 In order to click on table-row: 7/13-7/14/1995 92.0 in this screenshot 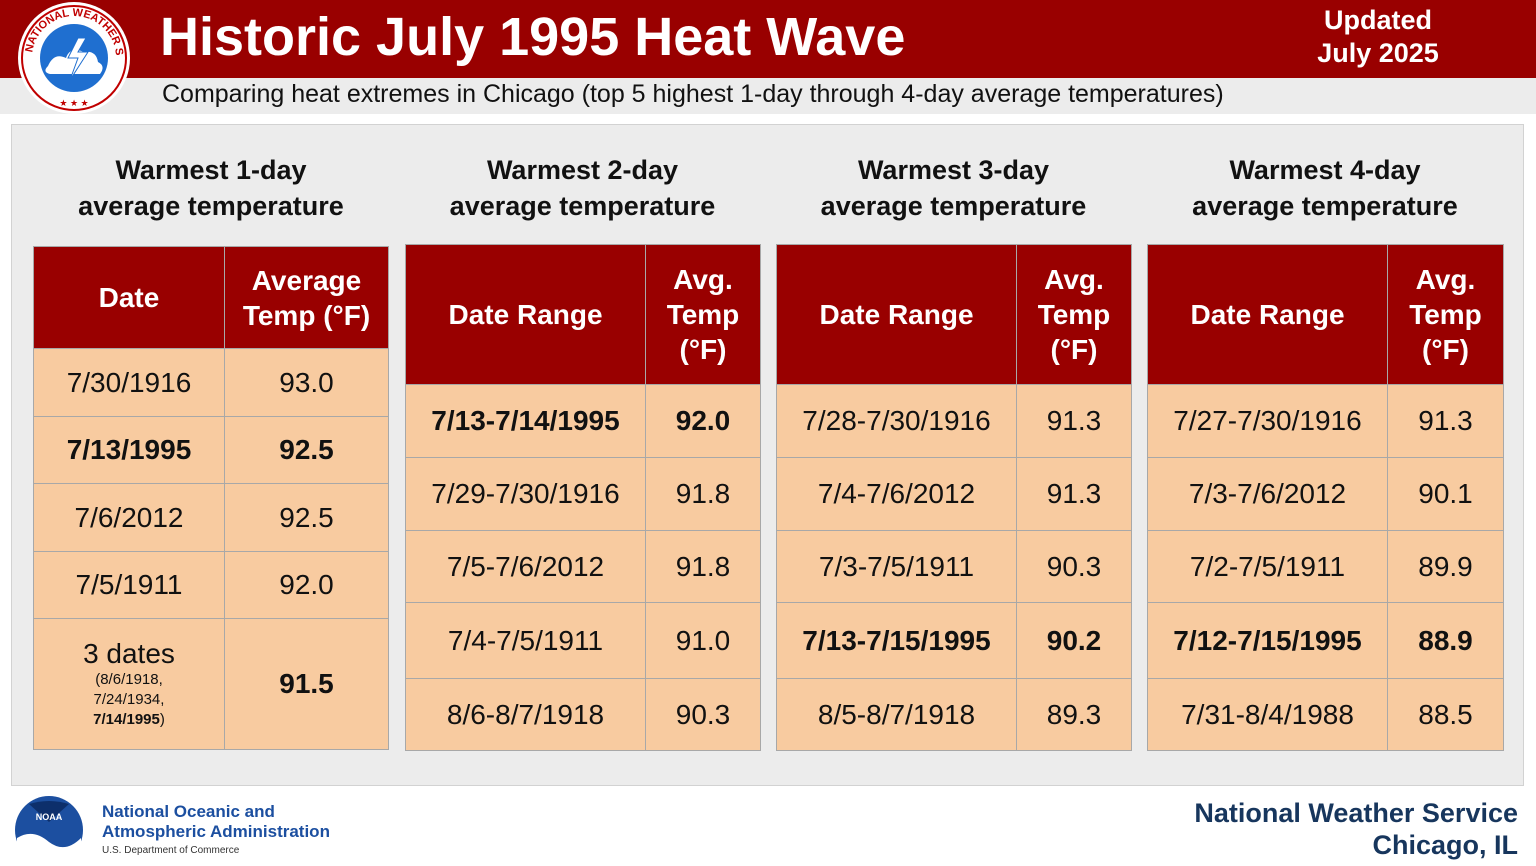, I will do `click(583, 421)`.